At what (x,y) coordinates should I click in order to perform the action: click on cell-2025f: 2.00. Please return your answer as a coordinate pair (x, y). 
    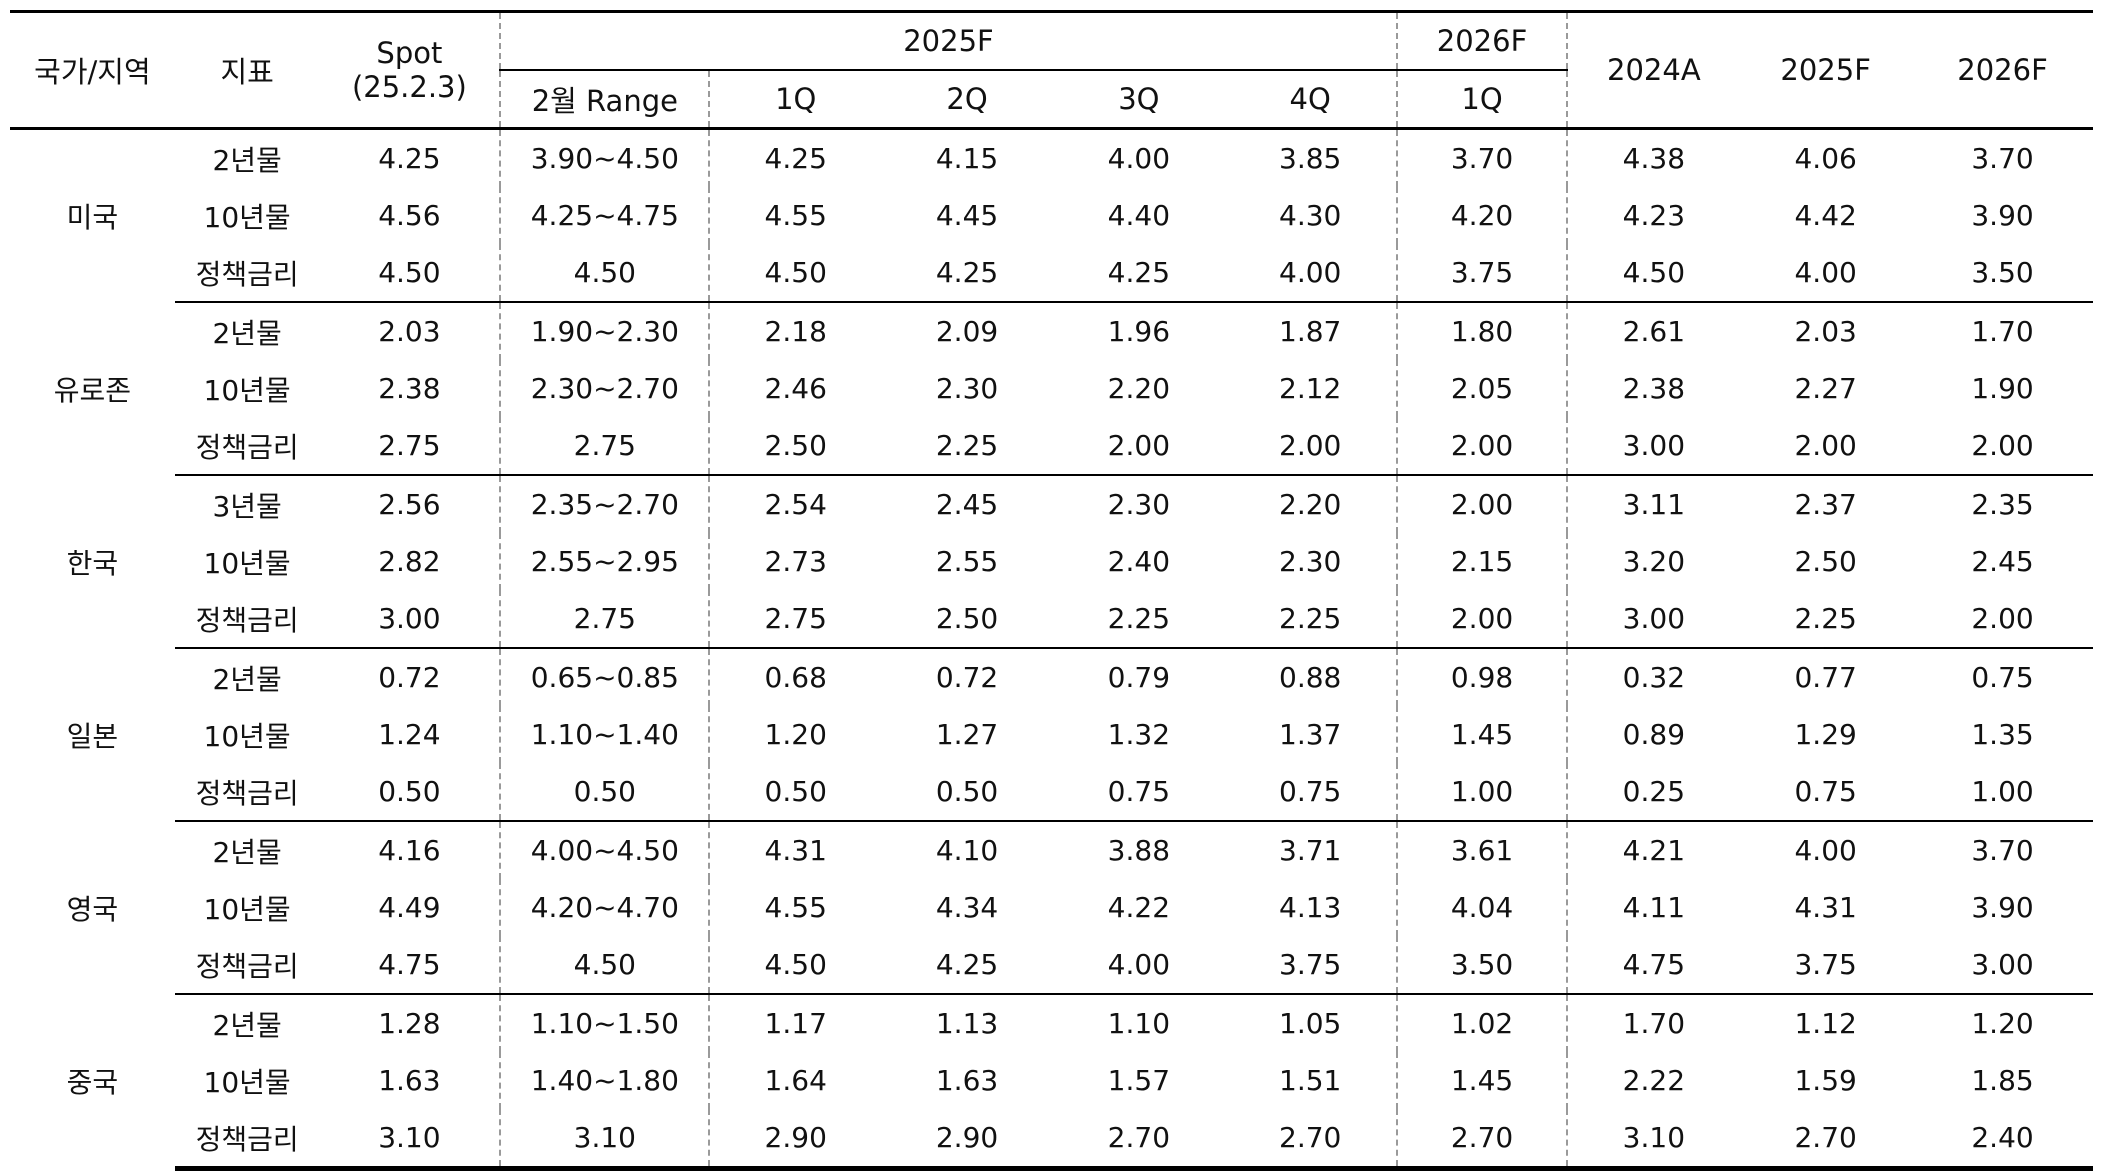
    Looking at the image, I should click on (1826, 446).